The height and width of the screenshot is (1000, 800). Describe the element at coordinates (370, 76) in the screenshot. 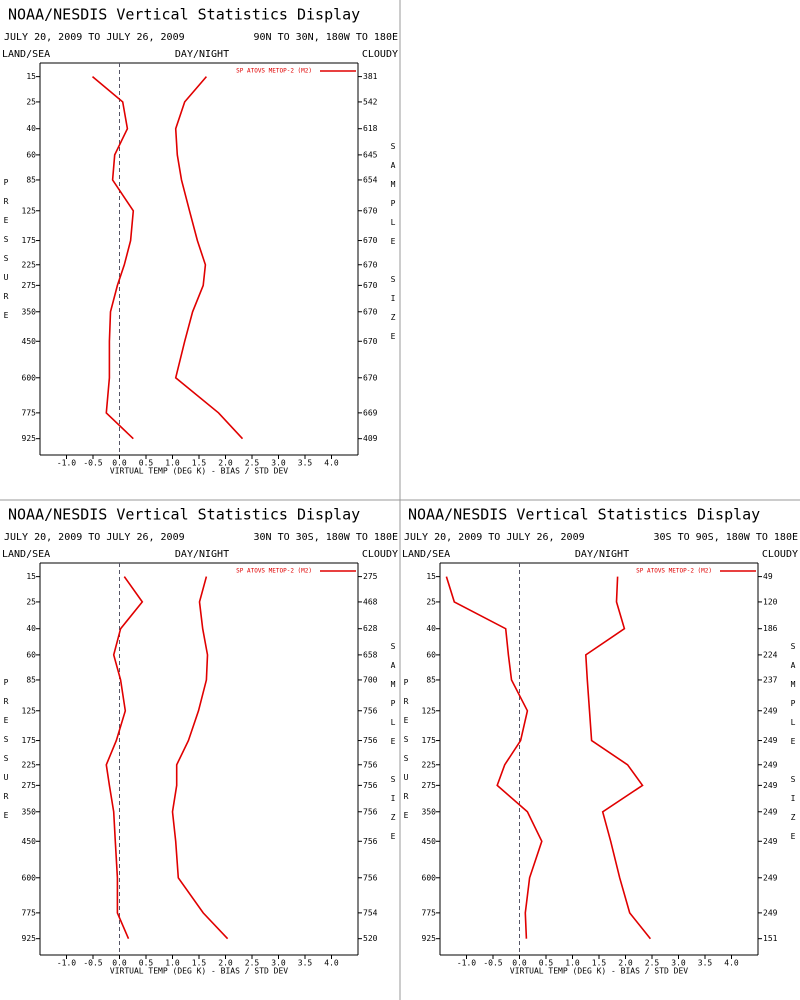

I see `sample-size-label: 381` at that location.